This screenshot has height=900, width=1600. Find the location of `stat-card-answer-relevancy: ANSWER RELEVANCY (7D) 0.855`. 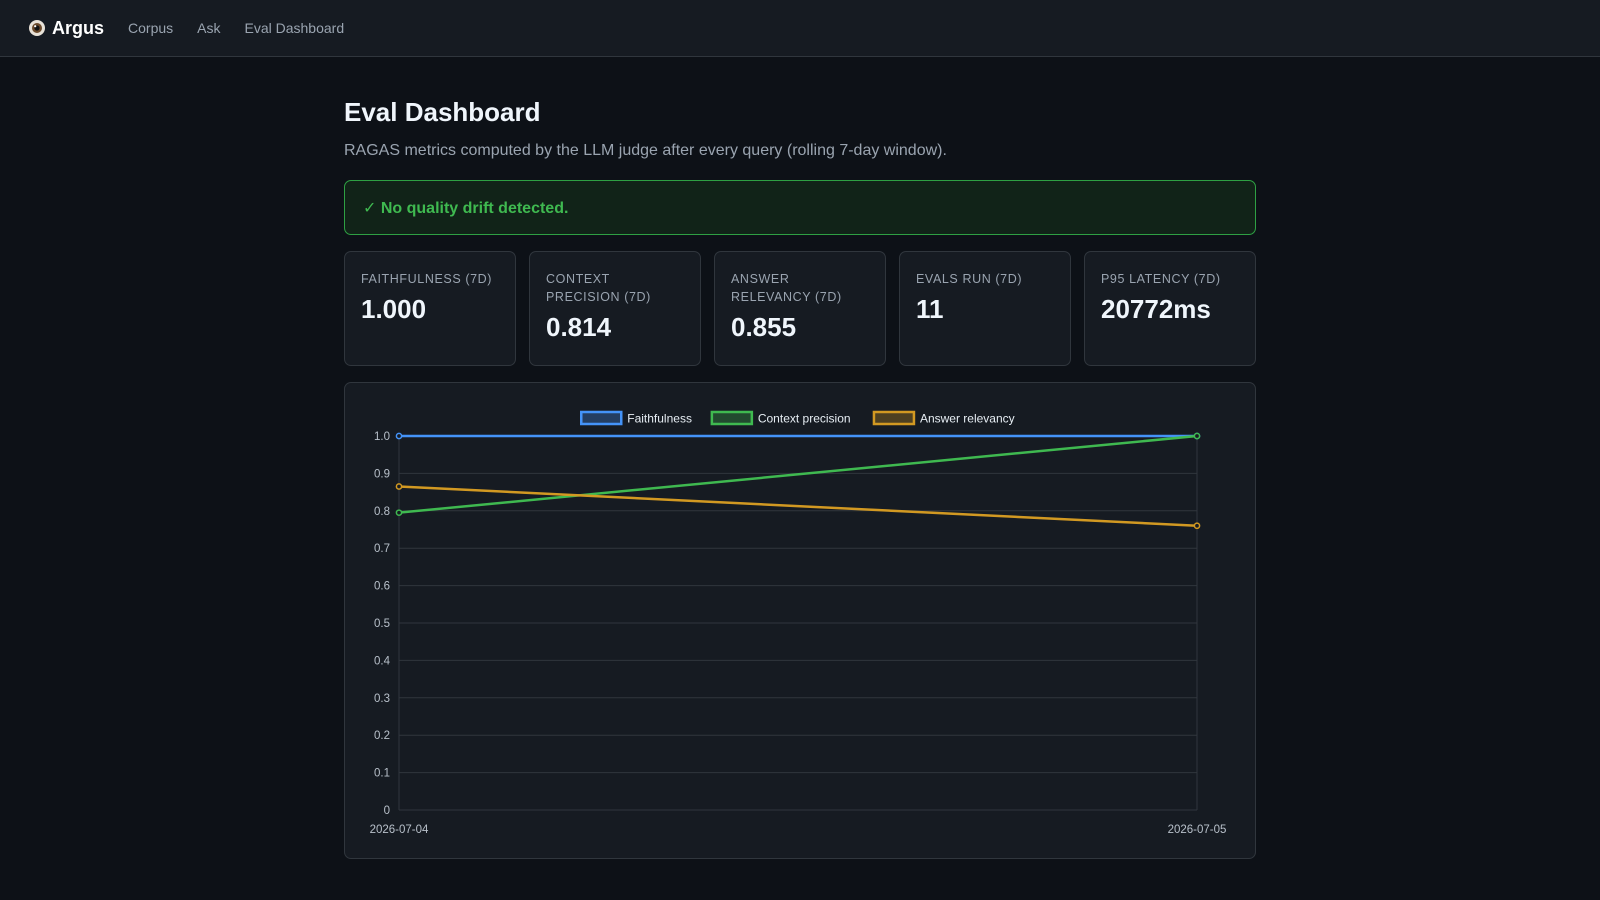

stat-card-answer-relevancy: ANSWER RELEVANCY (7D) 0.855 is located at coordinates (800, 308).